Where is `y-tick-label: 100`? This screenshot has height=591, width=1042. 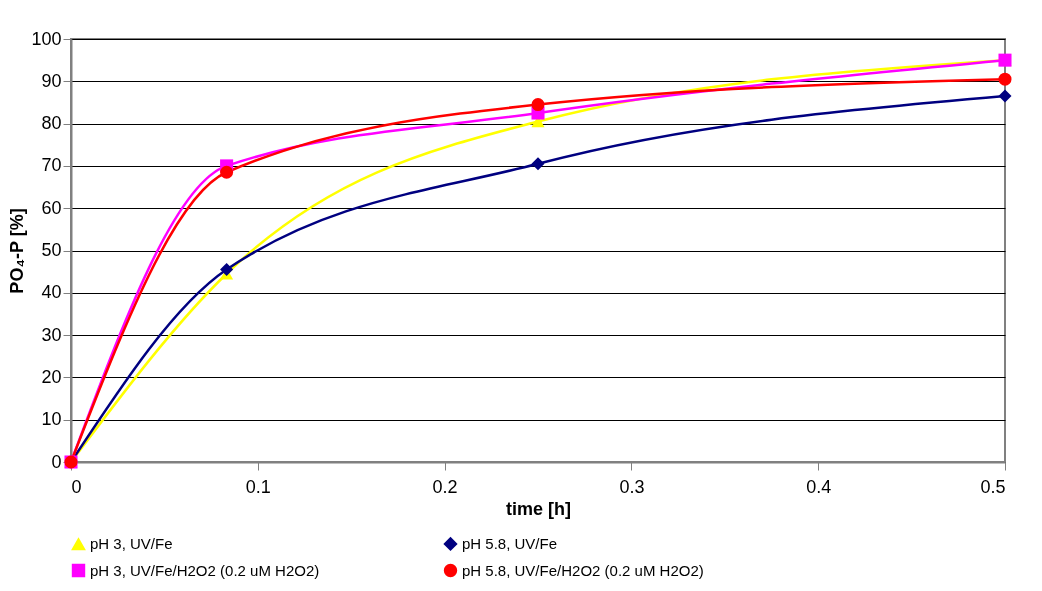 y-tick-label: 100 is located at coordinates (46, 38).